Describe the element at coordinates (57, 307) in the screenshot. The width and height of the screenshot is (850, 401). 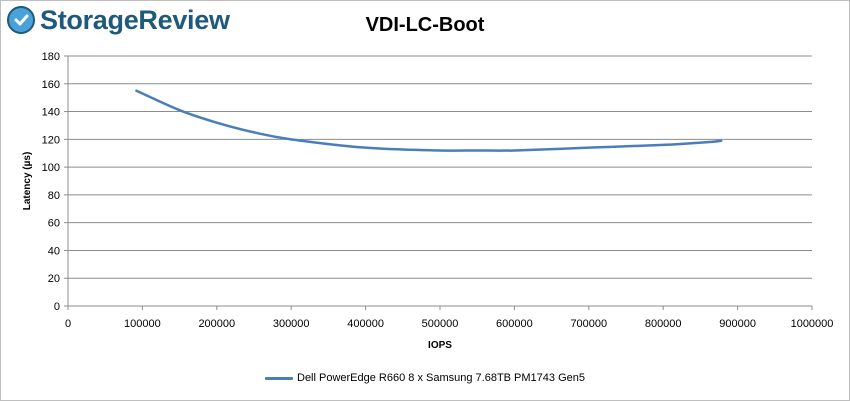
I see `y-tick-label: 0` at that location.